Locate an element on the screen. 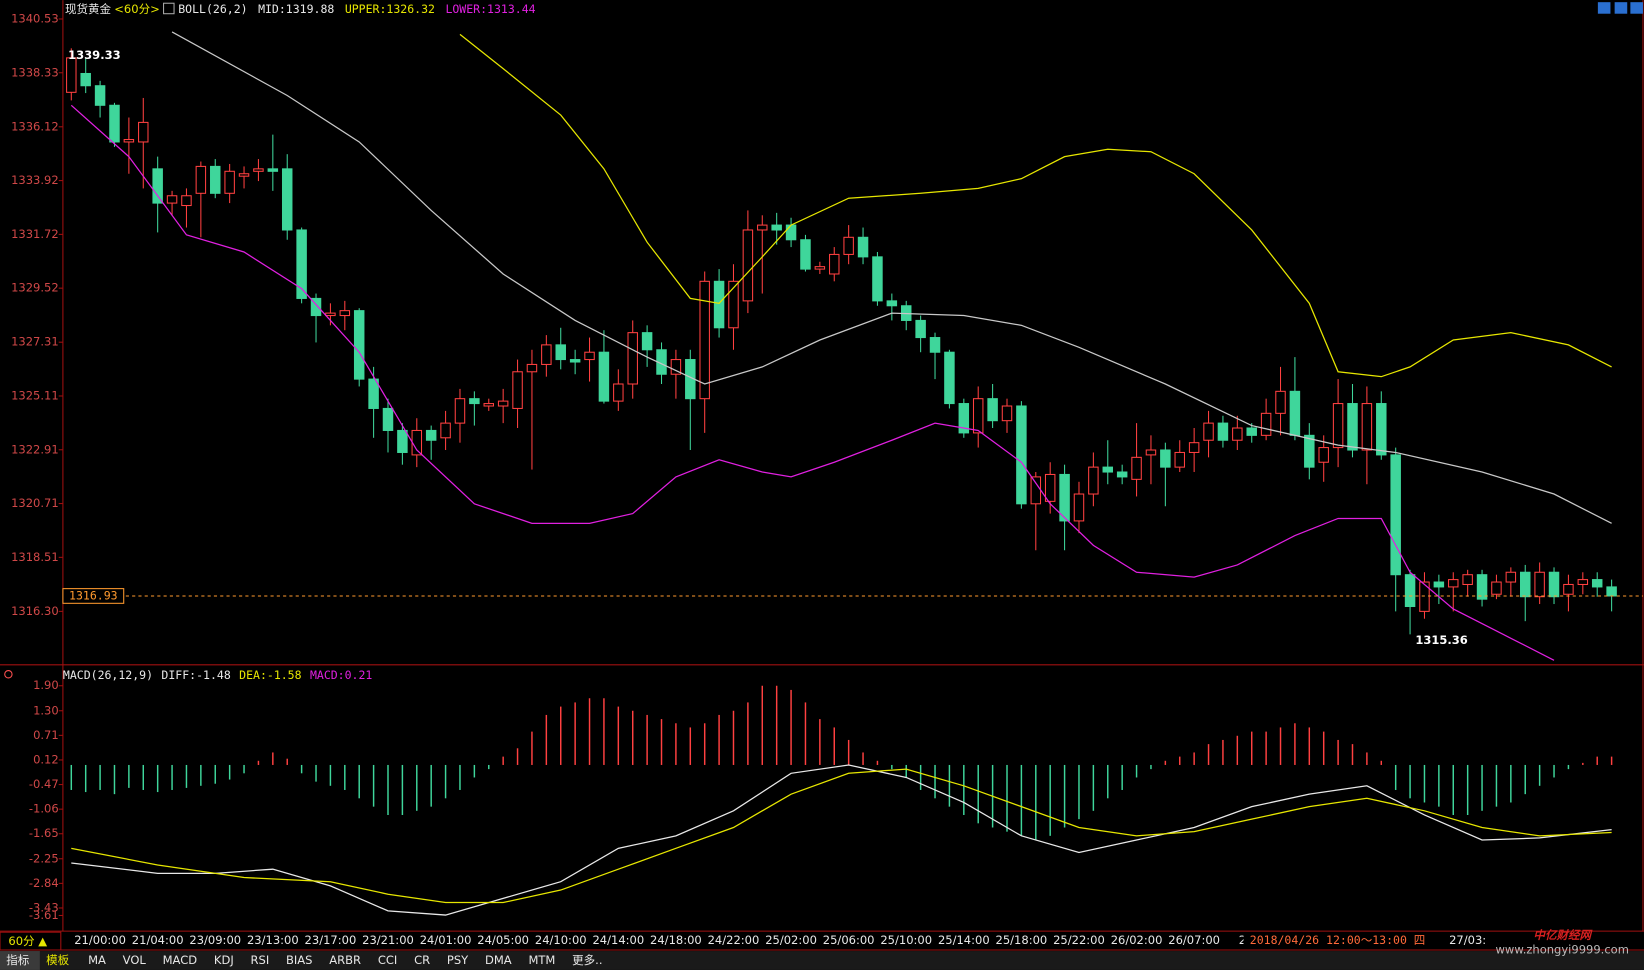 This screenshot has height=970, width=1644. y-tick-label: 1322.91 is located at coordinates (35, 449).